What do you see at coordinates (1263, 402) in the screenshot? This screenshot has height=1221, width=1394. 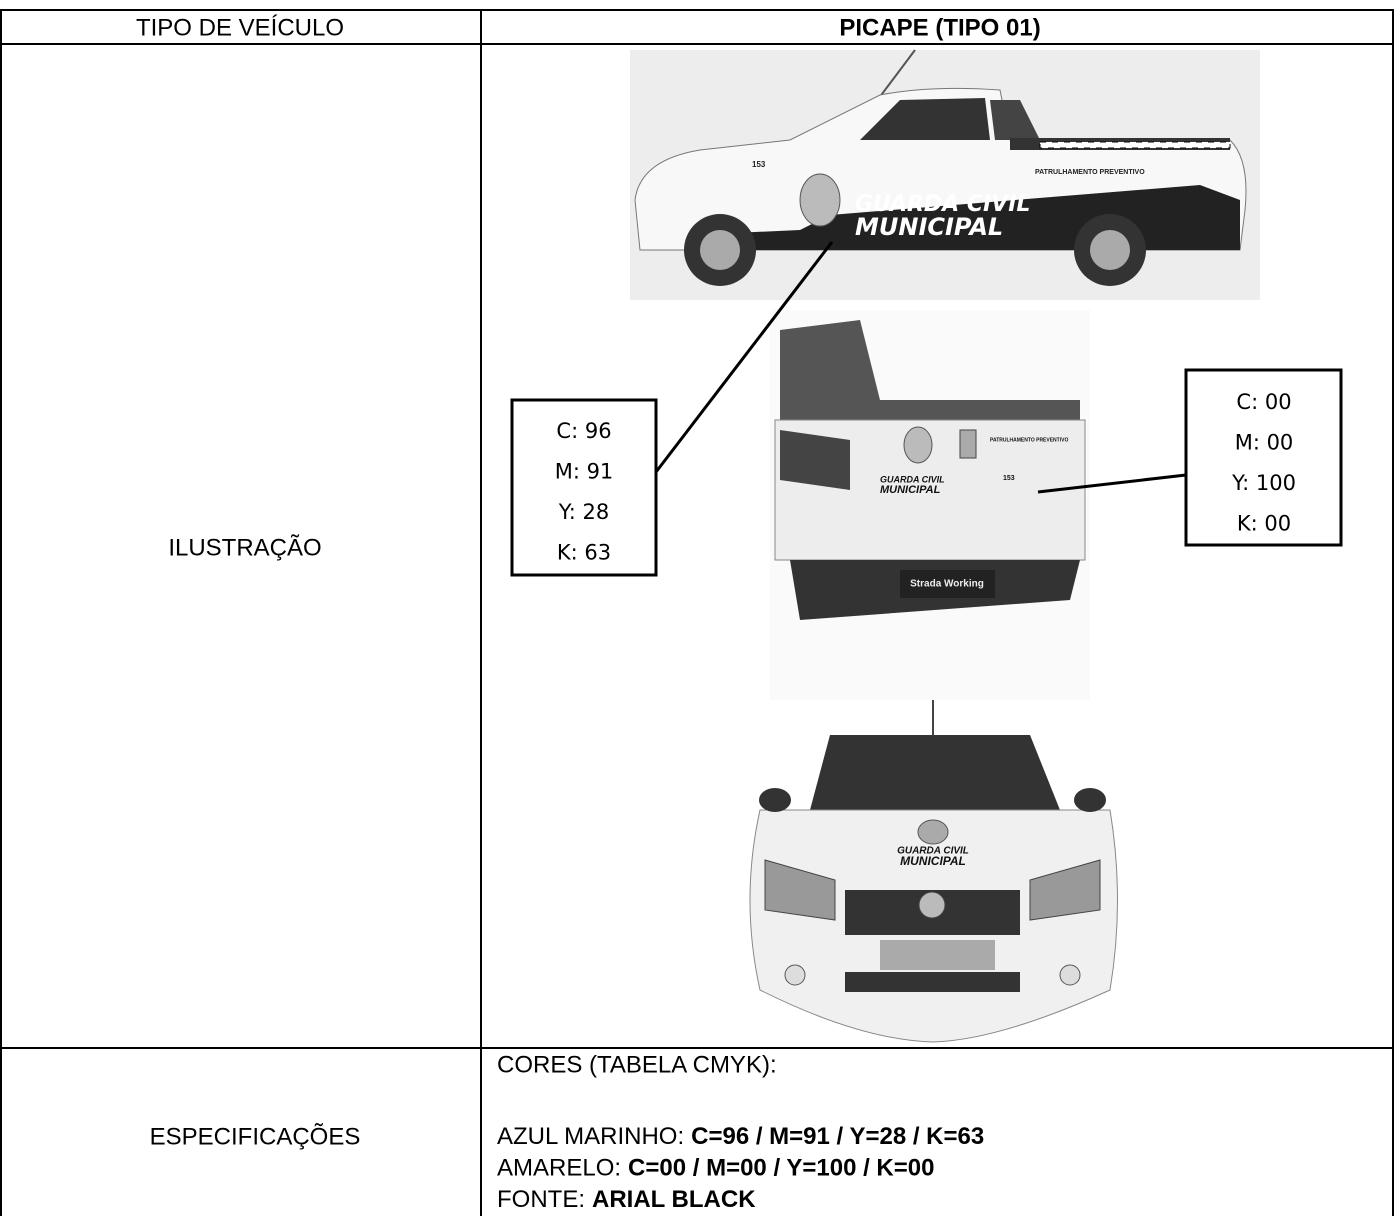 I see `callout-text: C: 00` at bounding box center [1263, 402].